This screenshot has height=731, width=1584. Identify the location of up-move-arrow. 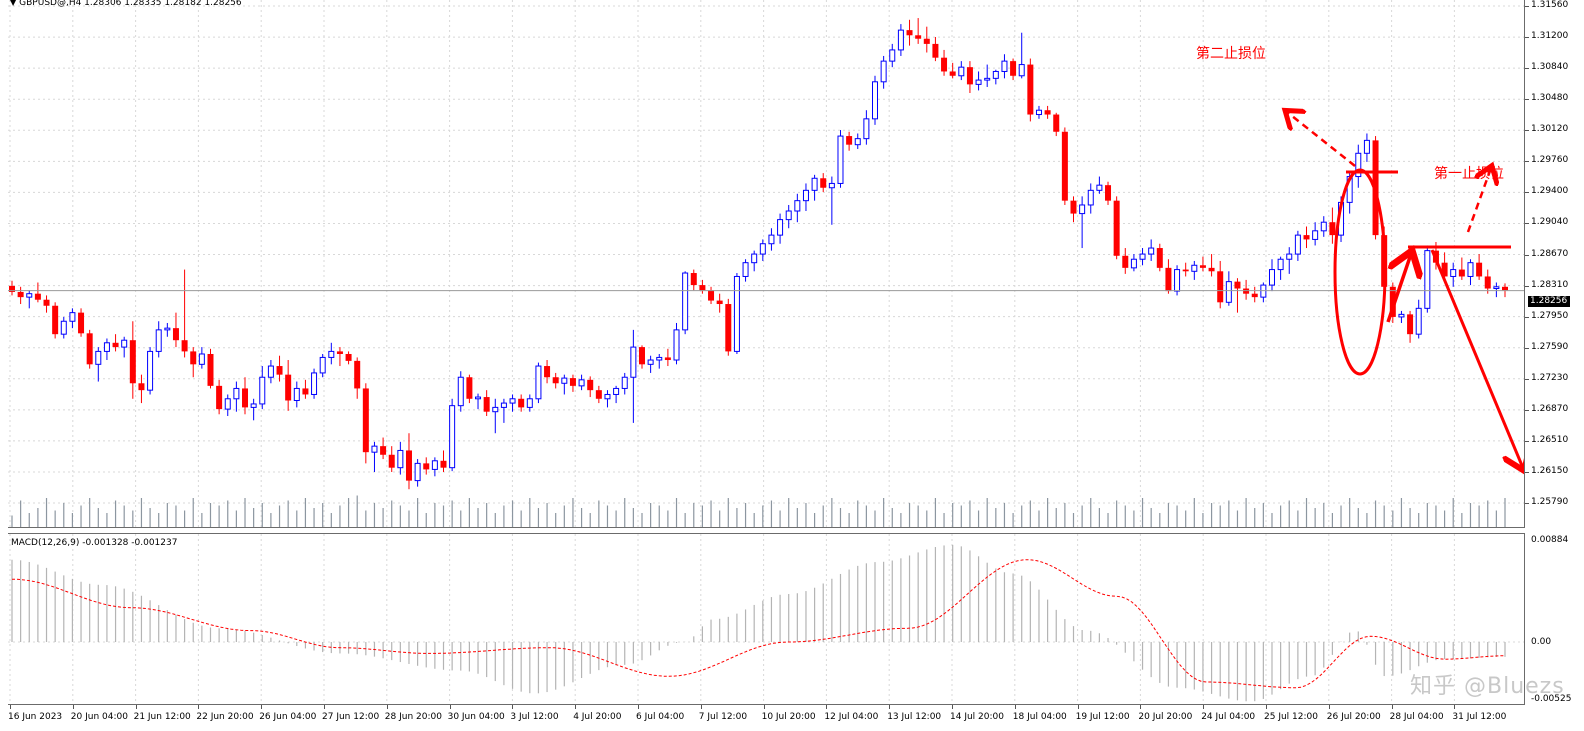
(1398, 288).